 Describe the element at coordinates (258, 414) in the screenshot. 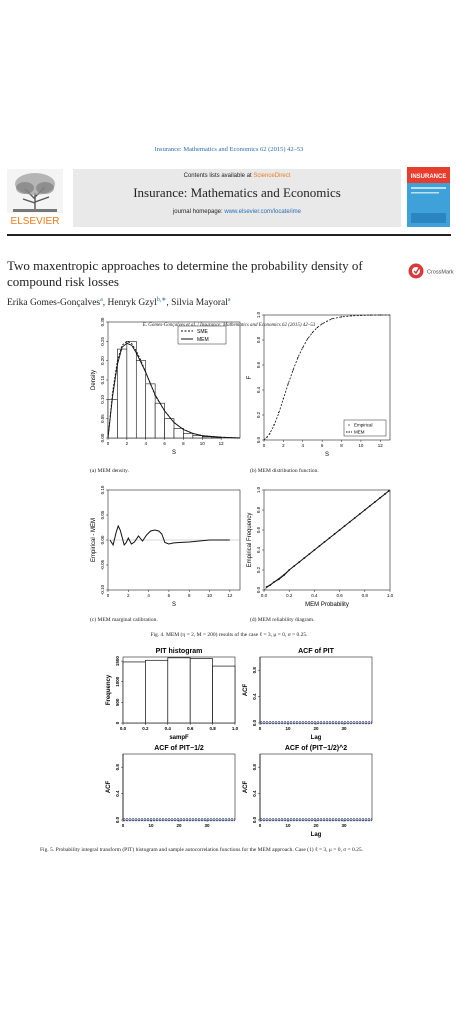

I see `y-tick-label: 0.2` at that location.